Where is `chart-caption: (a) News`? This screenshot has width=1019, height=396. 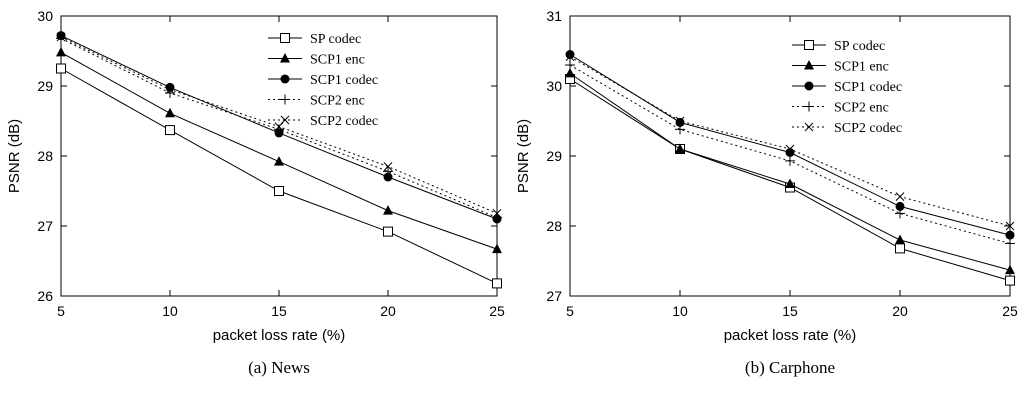 chart-caption: (a) News is located at coordinates (279, 367).